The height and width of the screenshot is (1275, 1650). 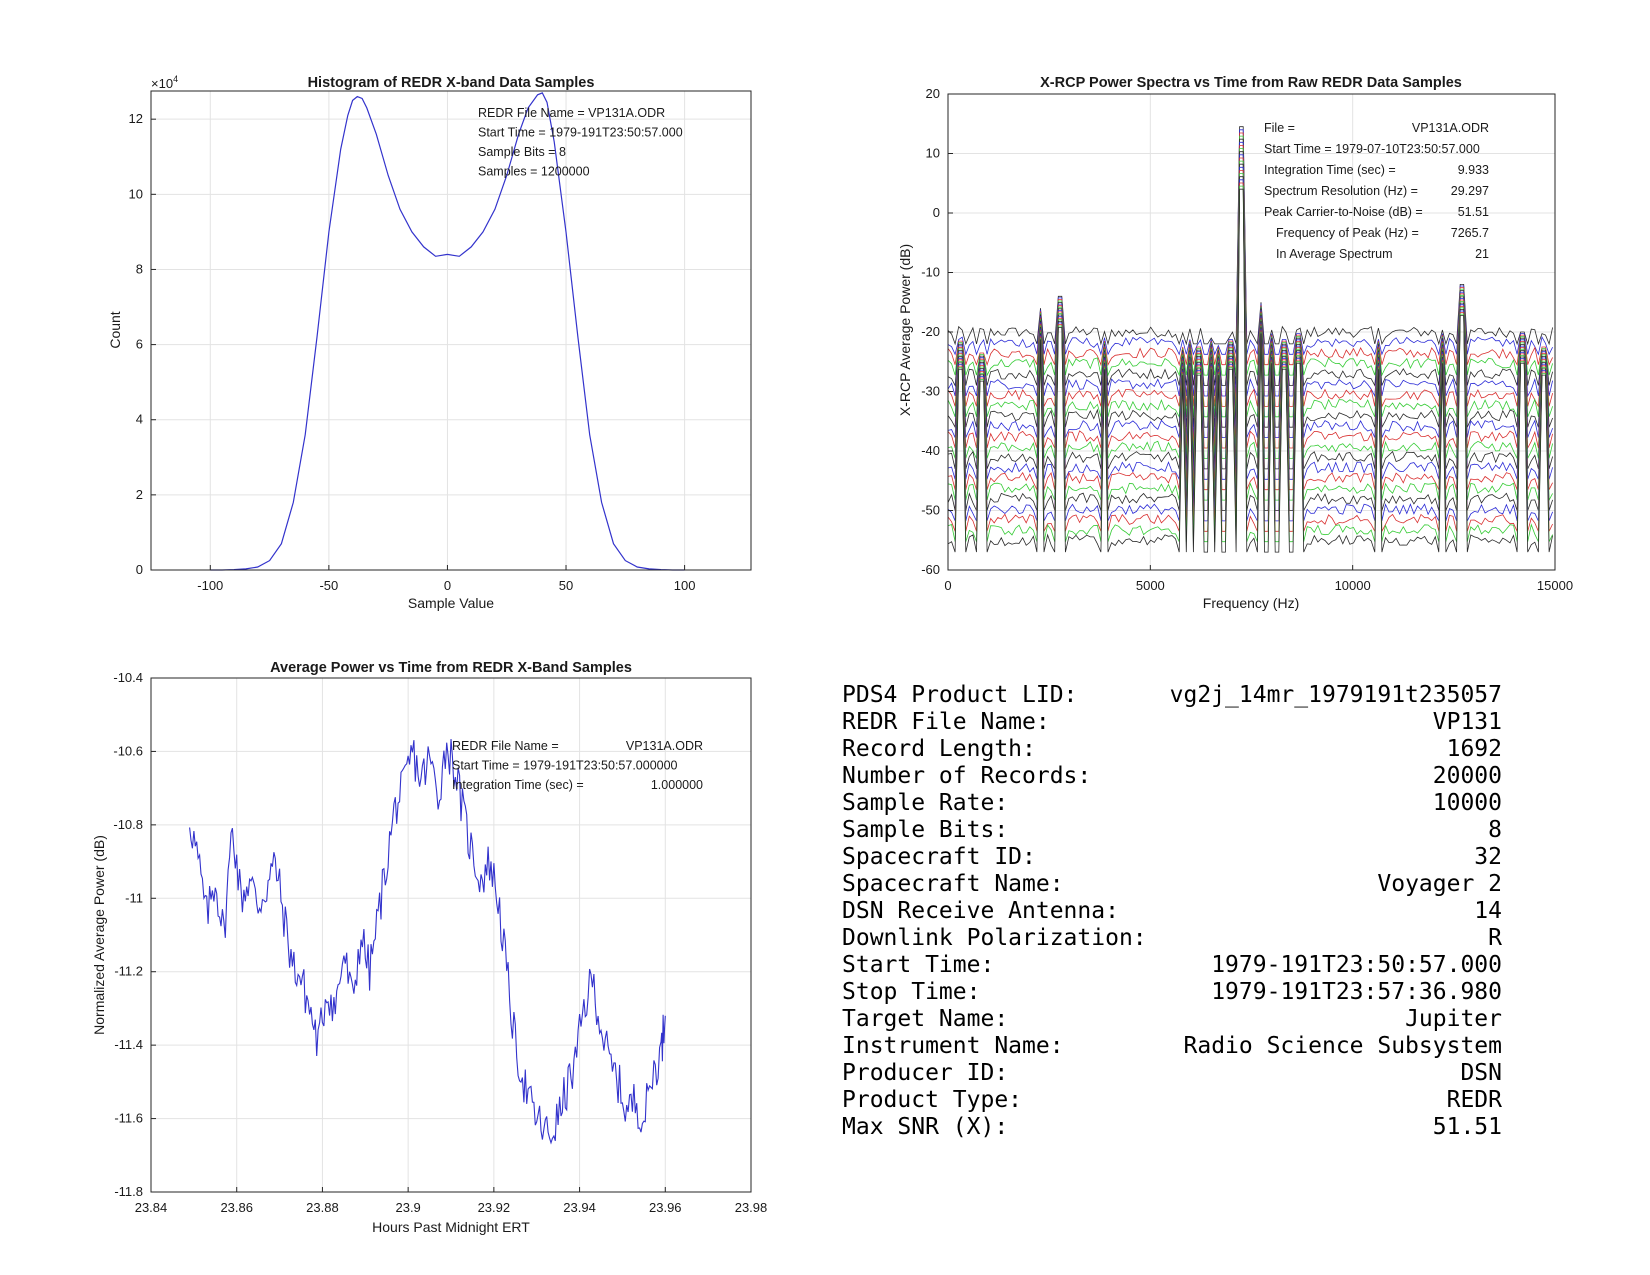 I want to click on metadata-row: Target Name: Jupiter, so click(x=1172, y=1019).